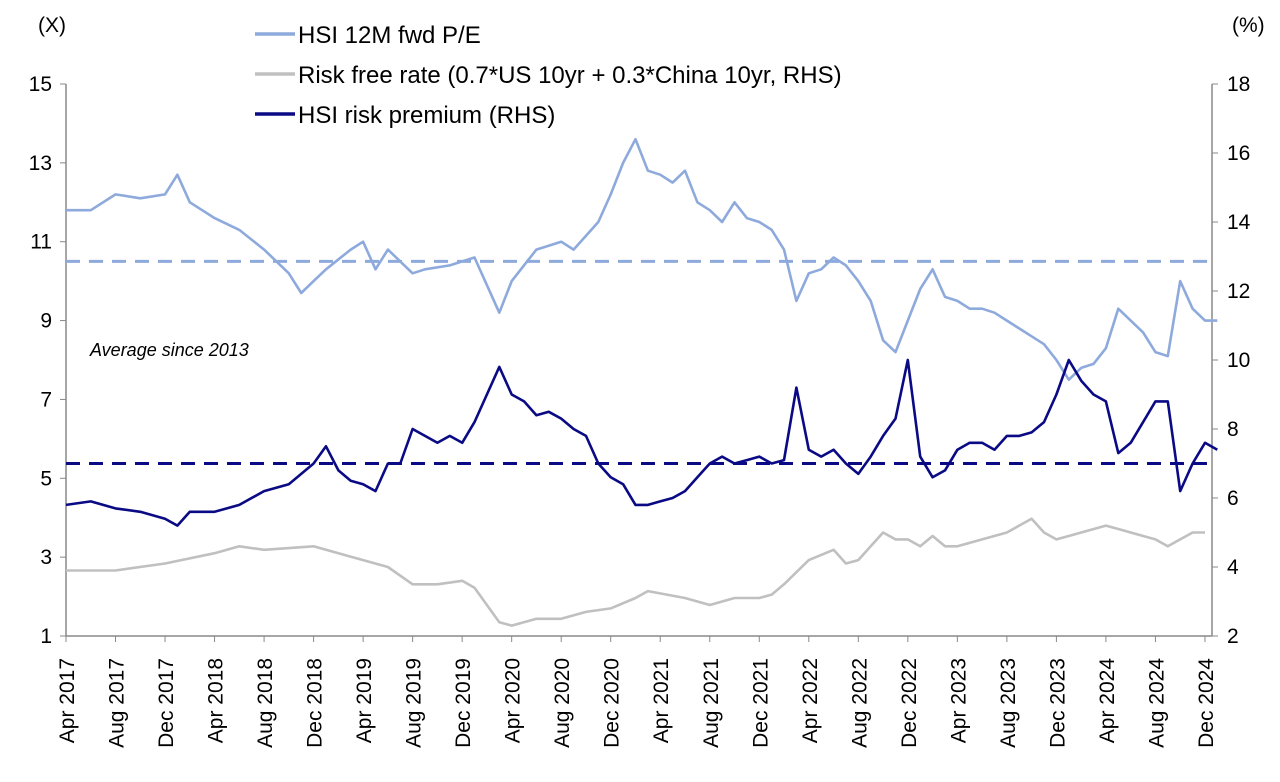 This screenshot has width=1280, height=782. Describe the element at coordinates (364, 700) in the screenshot. I see `x-tick-label: Apr 2019` at that location.